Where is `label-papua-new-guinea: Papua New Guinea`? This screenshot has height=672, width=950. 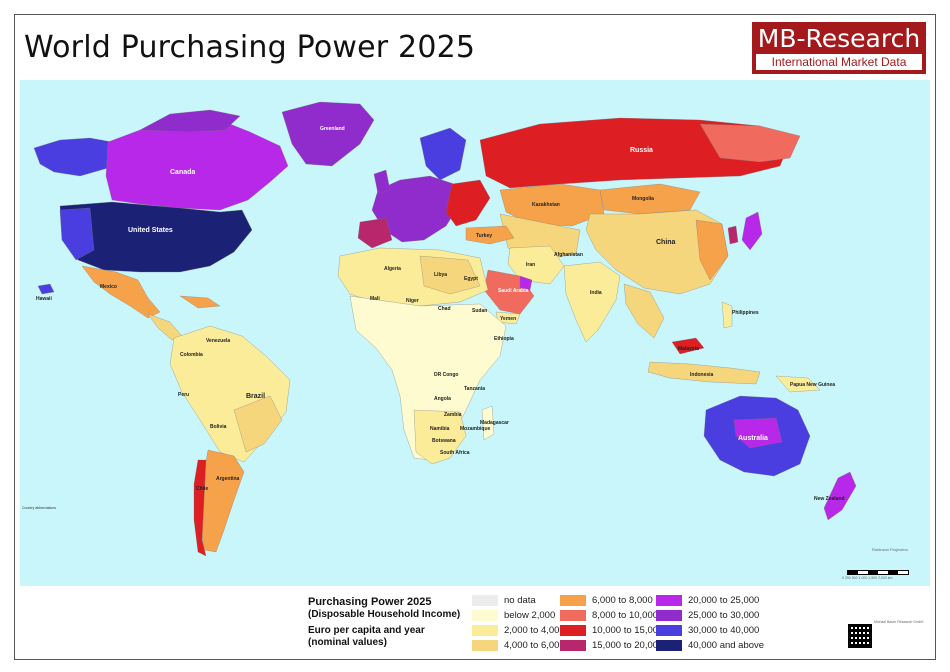 label-papua-new-guinea: Papua New Guinea is located at coordinates (812, 385).